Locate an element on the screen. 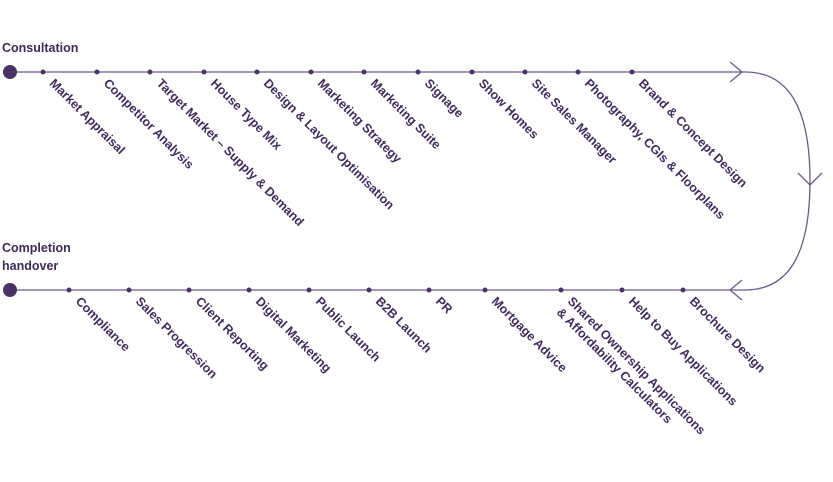 The image size is (833, 482). end-label: handover is located at coordinates (30, 266).